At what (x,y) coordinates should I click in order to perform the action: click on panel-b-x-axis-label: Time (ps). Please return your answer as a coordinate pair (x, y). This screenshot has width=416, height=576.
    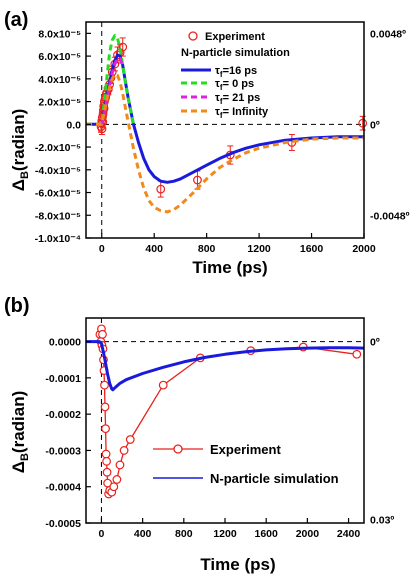
    Looking at the image, I should click on (237, 564).